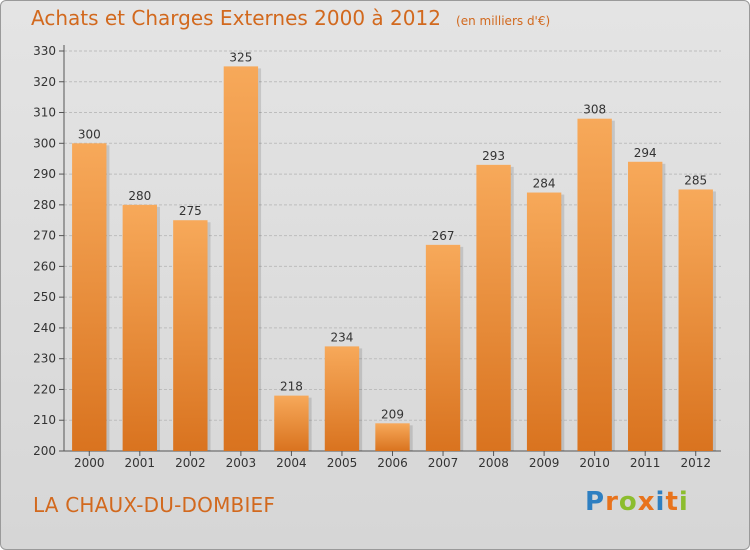 This screenshot has width=750, height=550. Describe the element at coordinates (672, 502) in the screenshot. I see `logo-letter: t` at that location.